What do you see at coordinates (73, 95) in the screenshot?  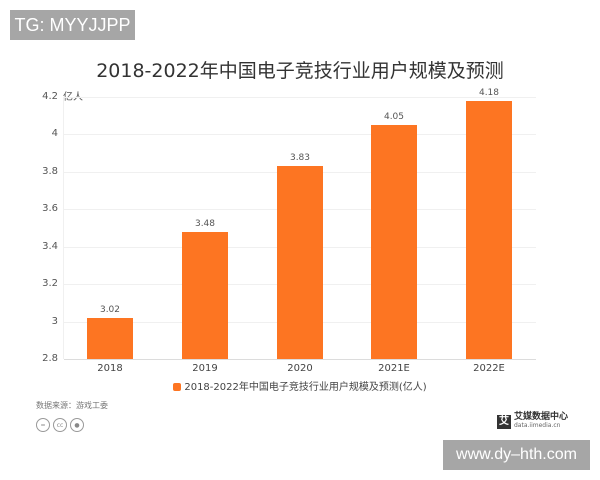 I see `y-axis-unit: 亿人` at bounding box center [73, 95].